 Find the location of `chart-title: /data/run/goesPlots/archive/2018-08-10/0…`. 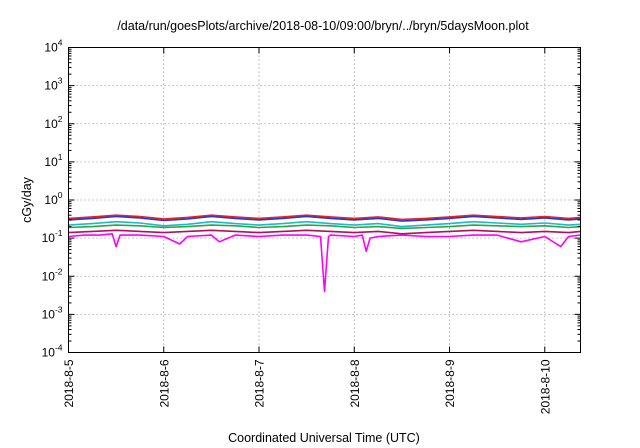

chart-title: /data/run/goesPlots/archive/2018-08-10/0… is located at coordinates (323, 26).